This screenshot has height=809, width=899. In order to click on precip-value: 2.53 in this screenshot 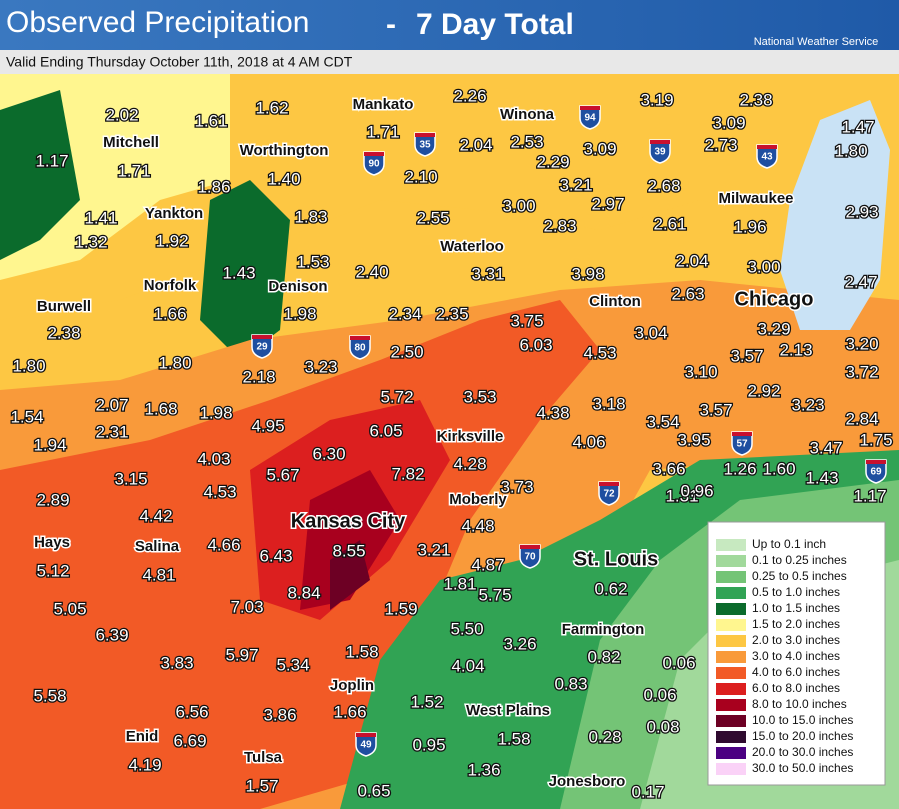, I will do `click(526, 141)`.